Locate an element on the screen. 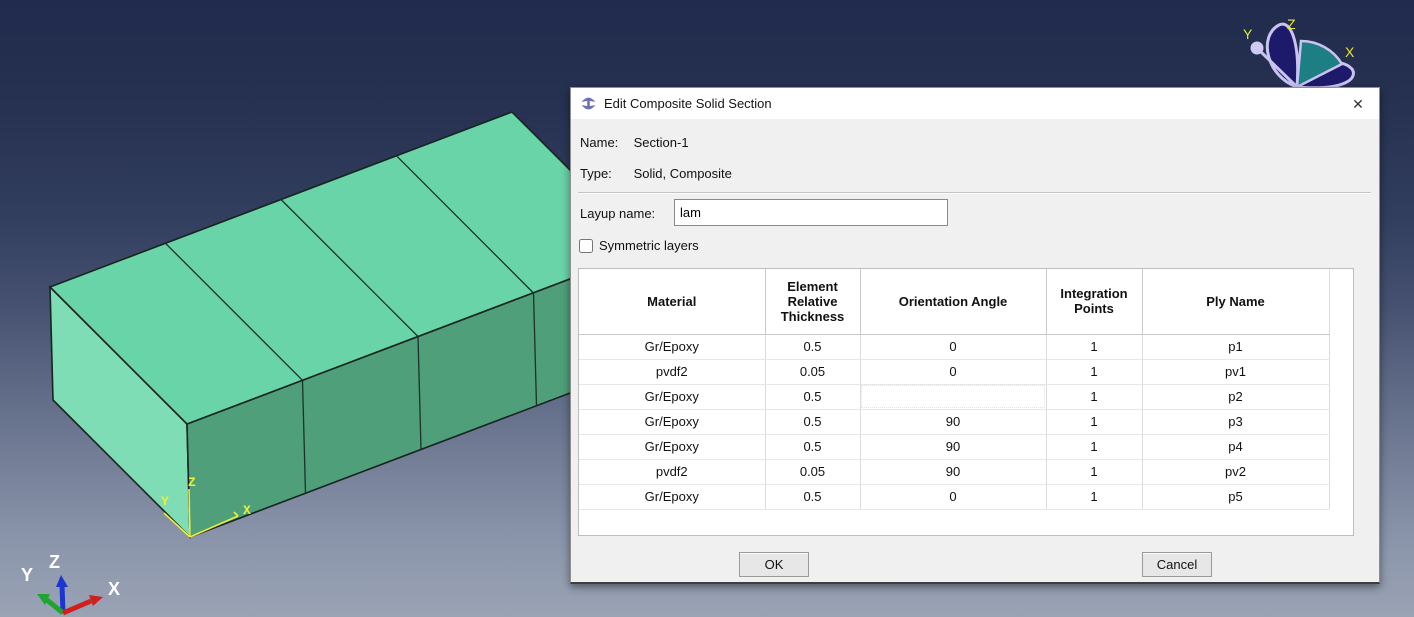  cell-angle-selected: 90 is located at coordinates (953, 397).